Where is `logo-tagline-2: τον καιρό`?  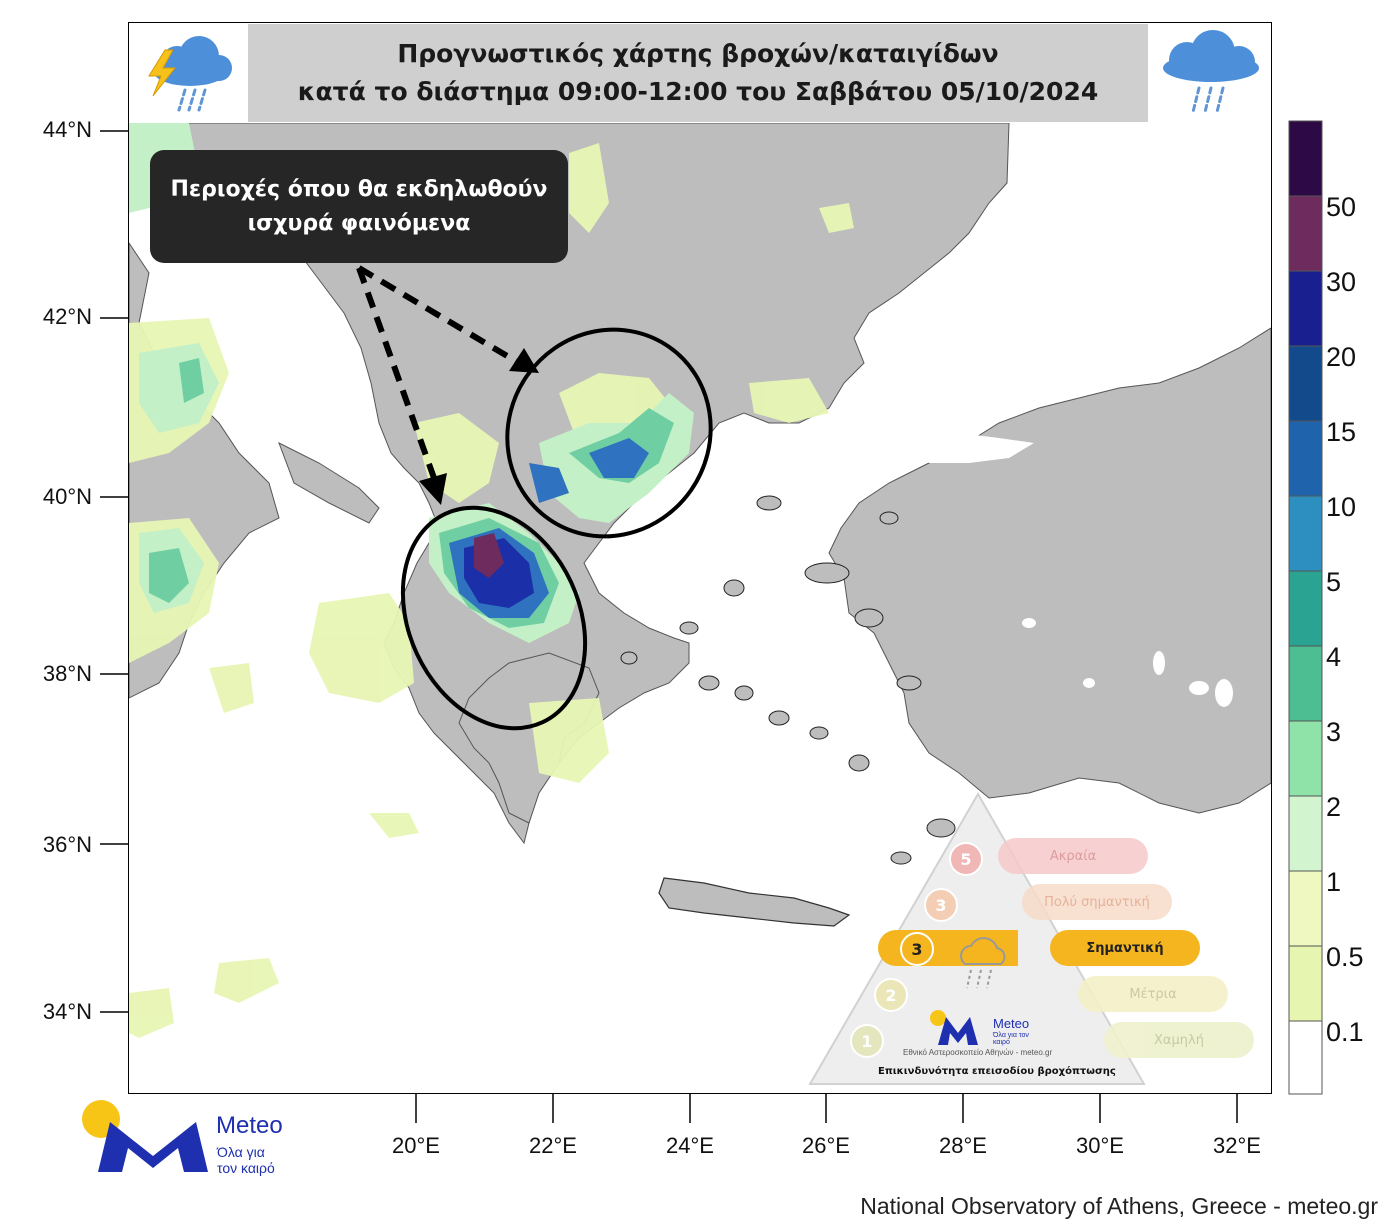
logo-tagline-2: τον καιρό is located at coordinates (246, 1168).